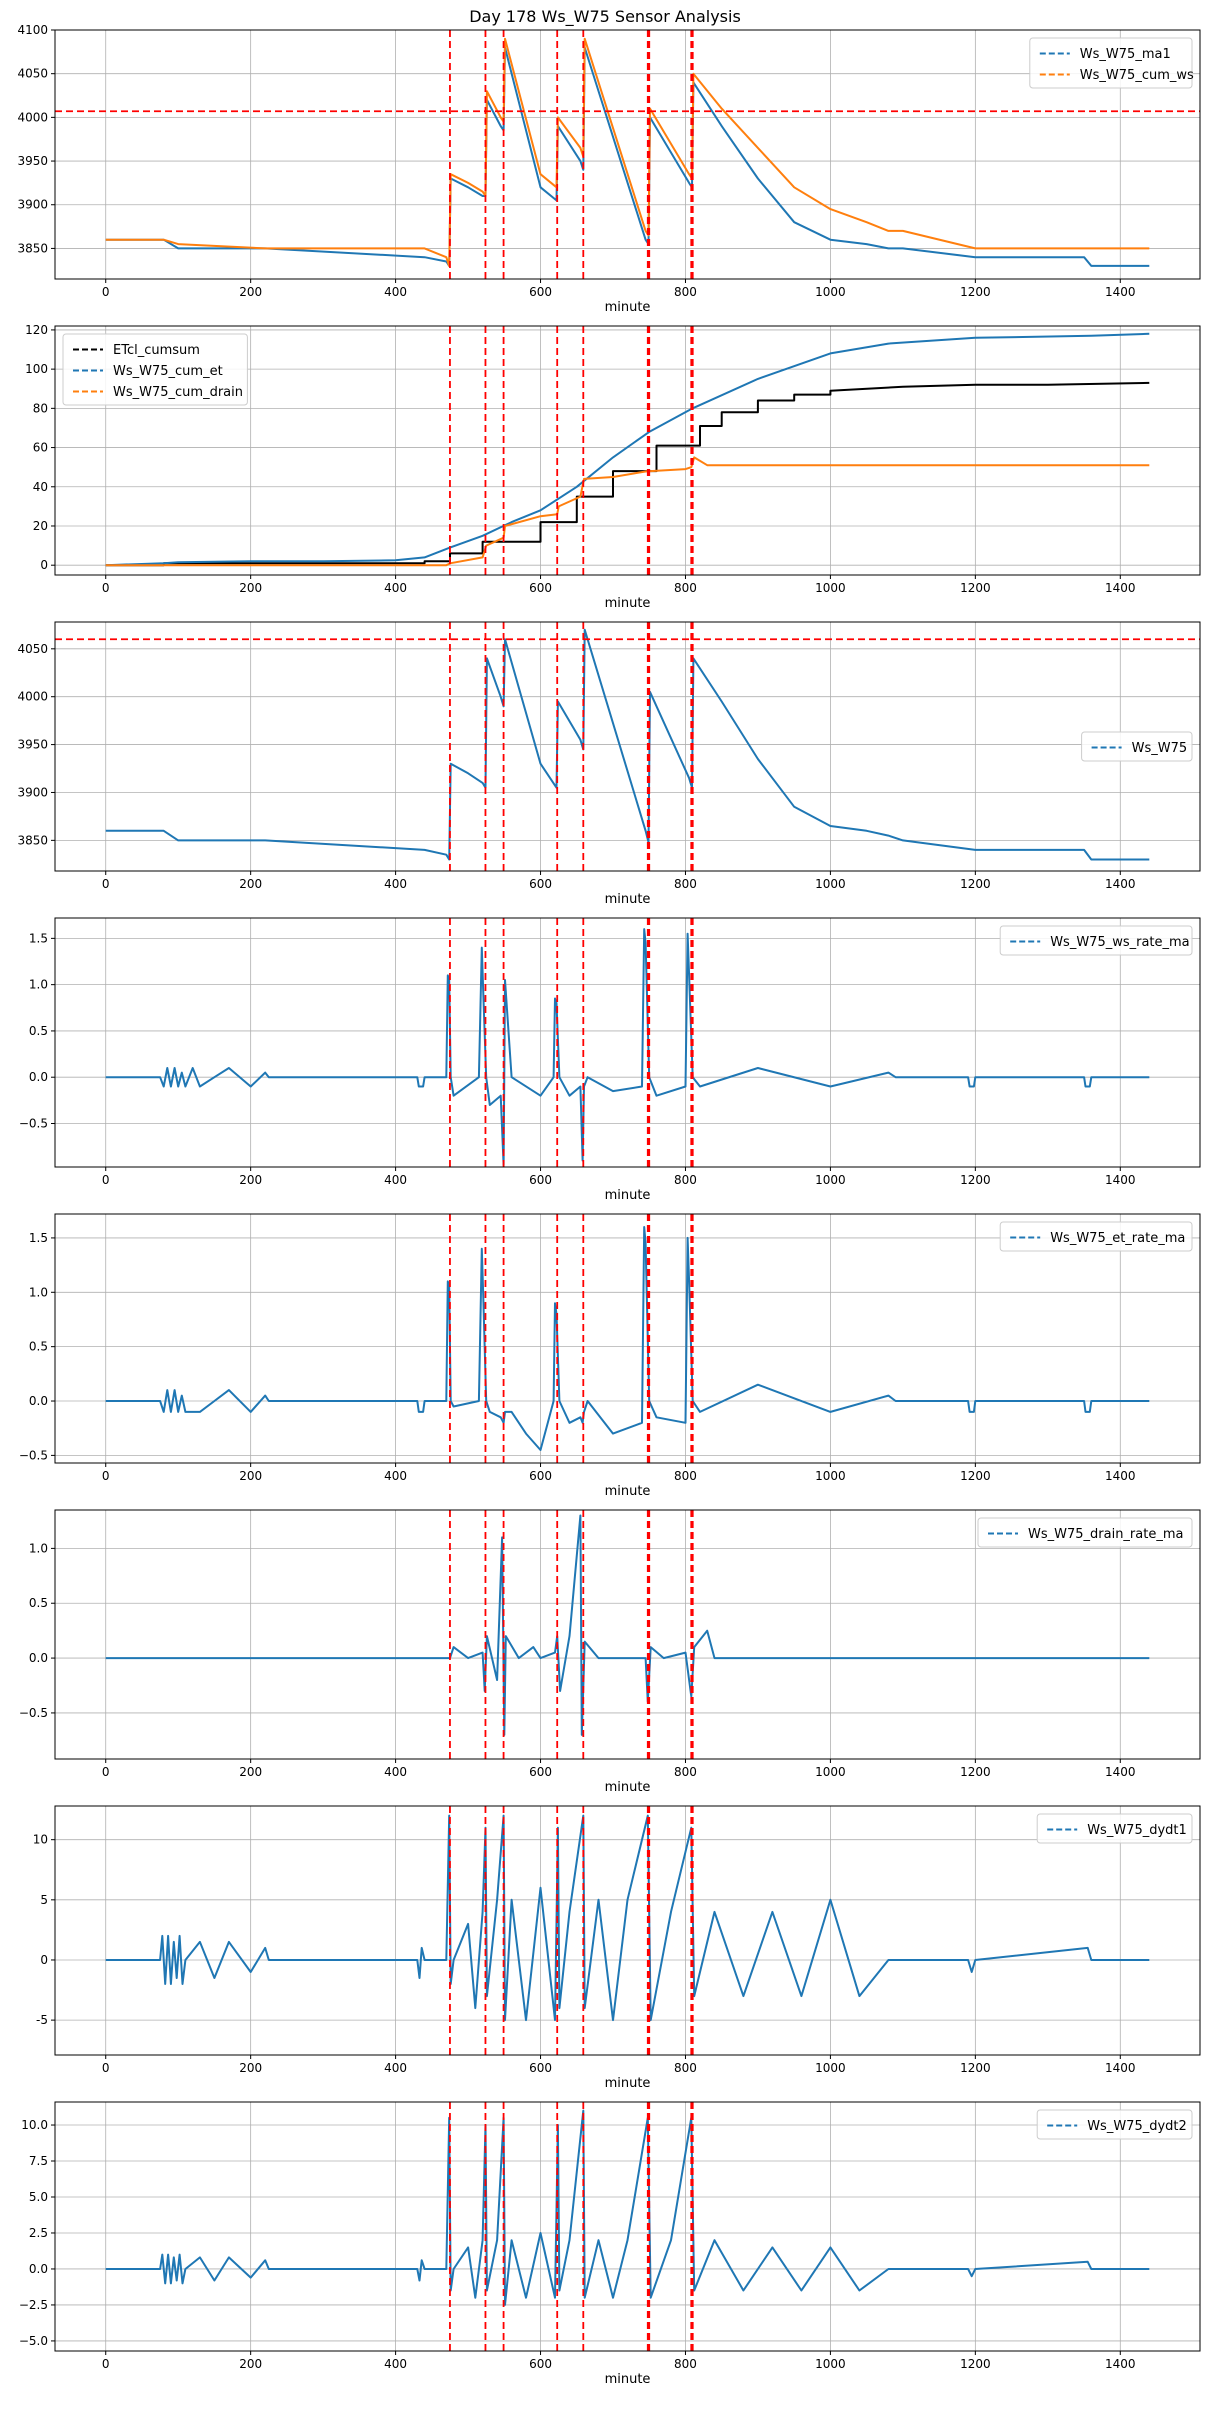 The width and height of the screenshot is (1211, 2411). What do you see at coordinates (34, 2125) in the screenshot?
I see `y-tick-label: 10.0` at bounding box center [34, 2125].